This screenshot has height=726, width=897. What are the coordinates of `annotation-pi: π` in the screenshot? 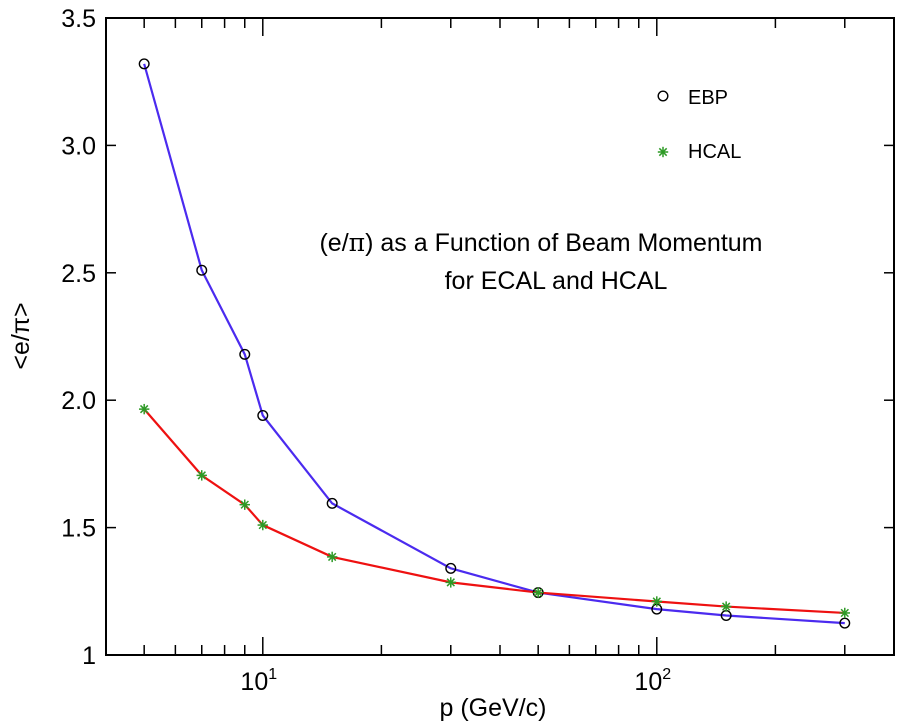 It's located at (357, 242).